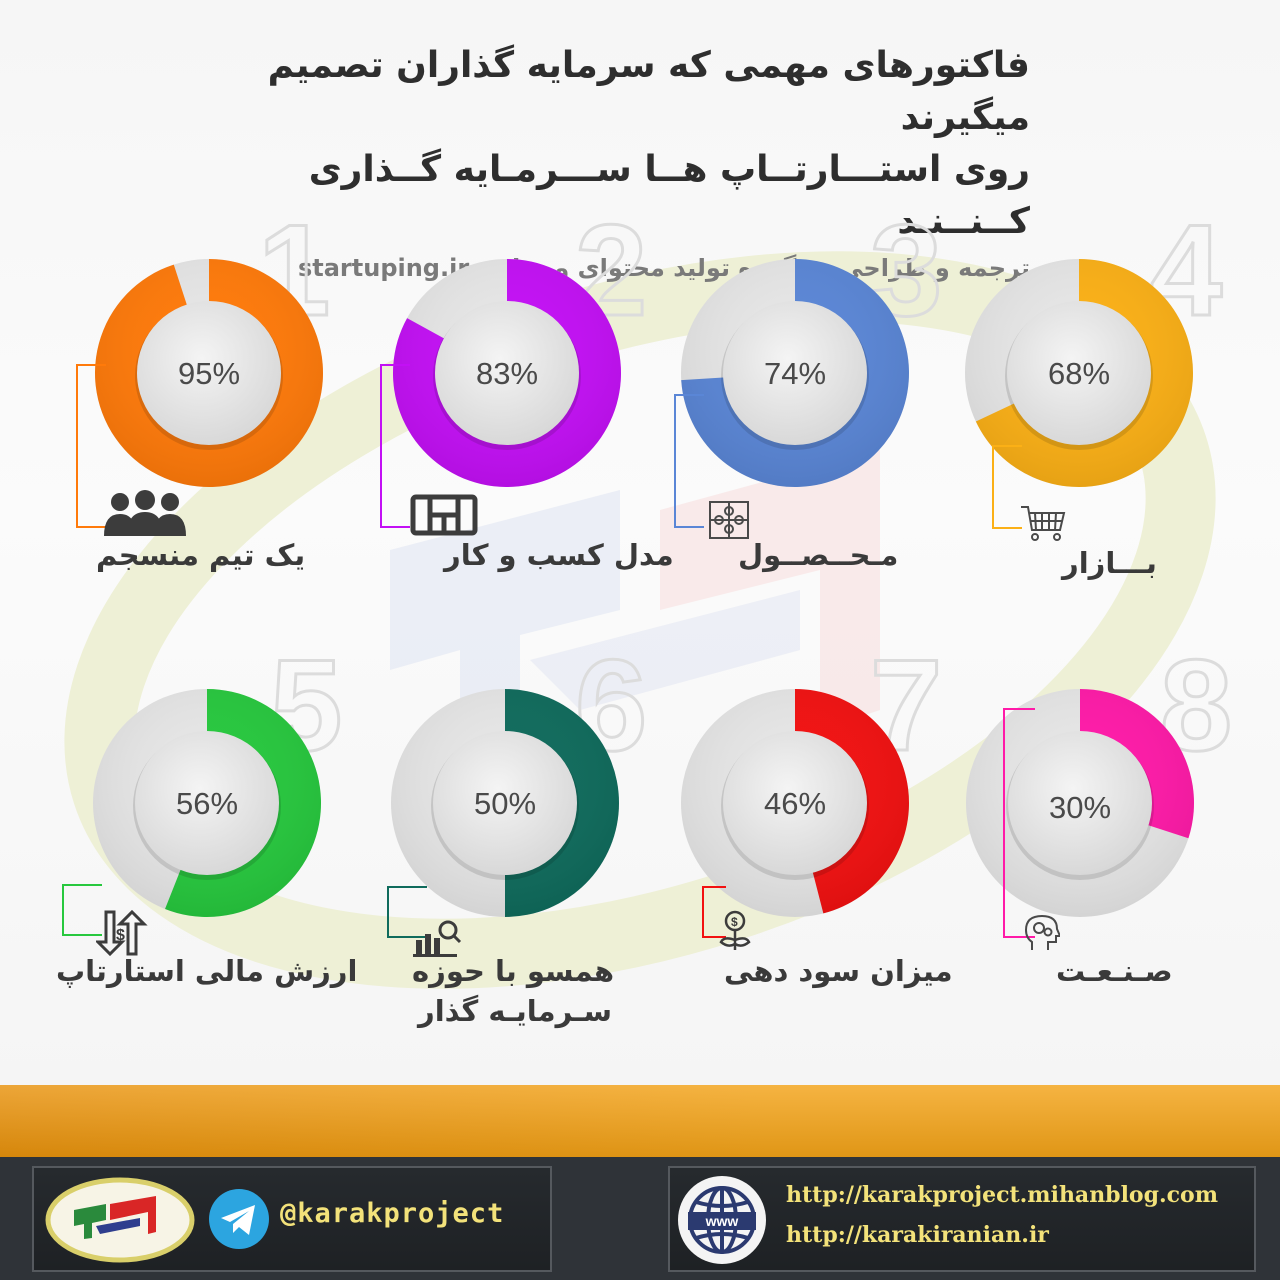  I want to click on karak-logo-icon, so click(120, 1220).